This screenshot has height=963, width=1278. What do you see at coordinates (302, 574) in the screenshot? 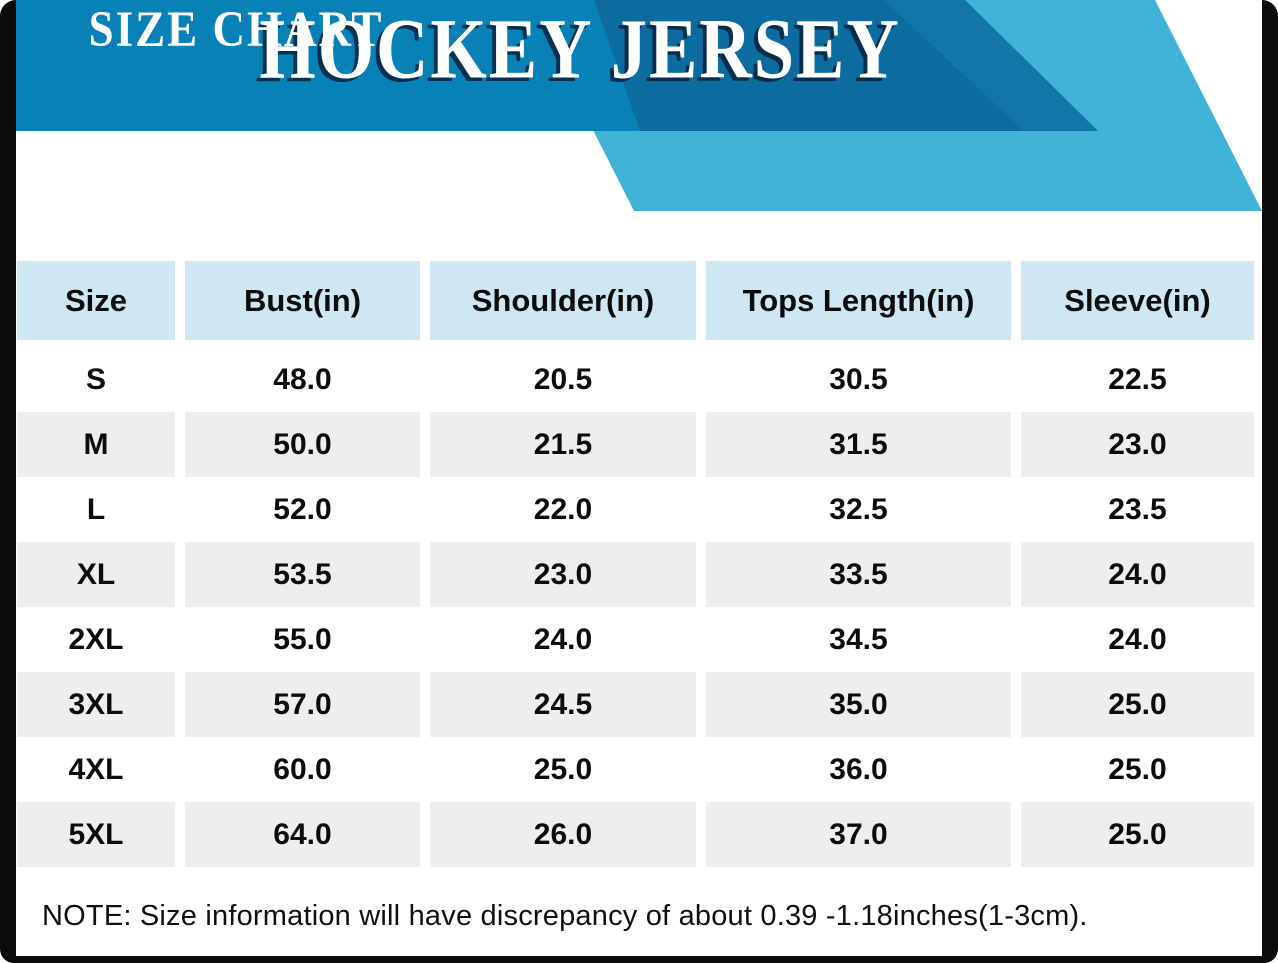
I see `measure-cell: 53.5` at bounding box center [302, 574].